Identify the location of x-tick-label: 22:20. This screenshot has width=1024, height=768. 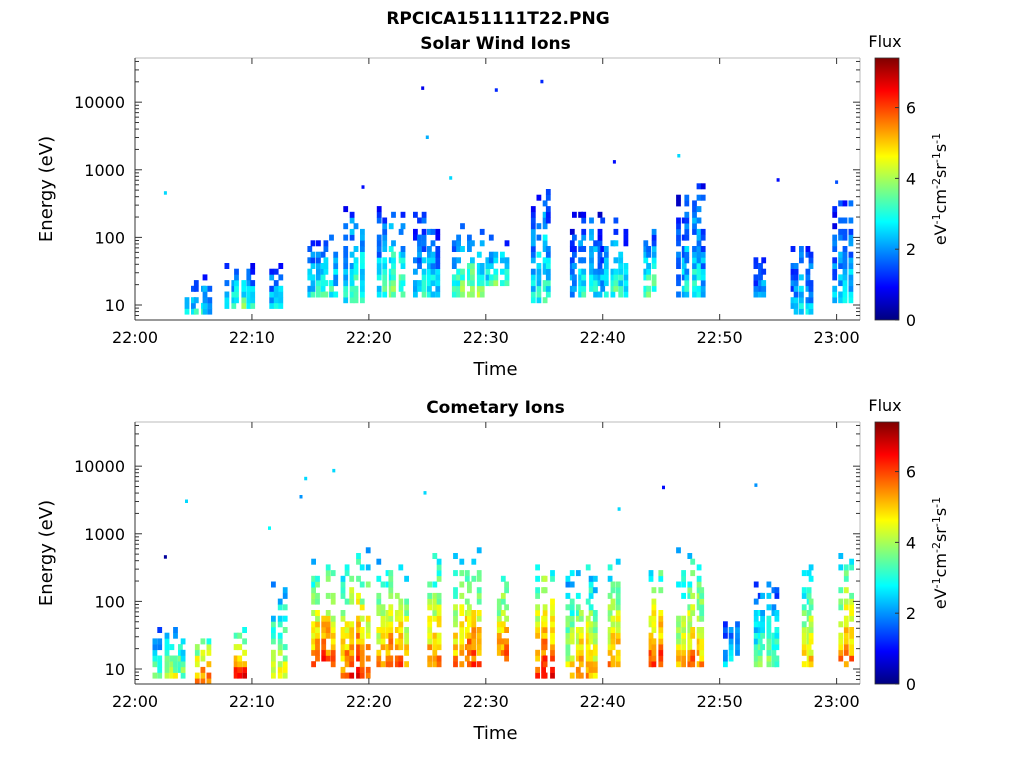
(369, 337).